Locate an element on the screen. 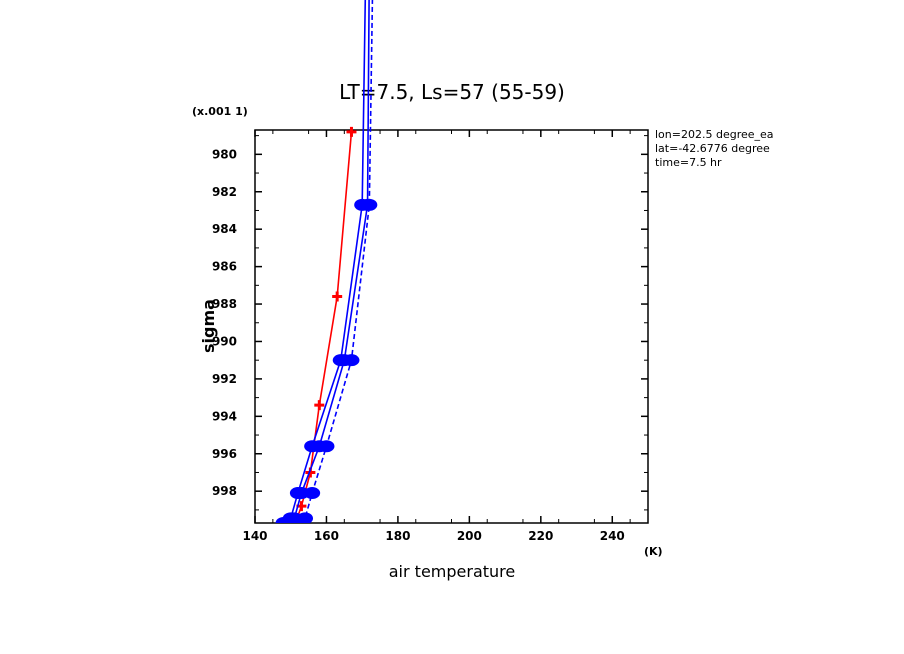 Image resolution: width=904 pixels, height=654 pixels. x-tick-label: 220 is located at coordinates (540, 536).